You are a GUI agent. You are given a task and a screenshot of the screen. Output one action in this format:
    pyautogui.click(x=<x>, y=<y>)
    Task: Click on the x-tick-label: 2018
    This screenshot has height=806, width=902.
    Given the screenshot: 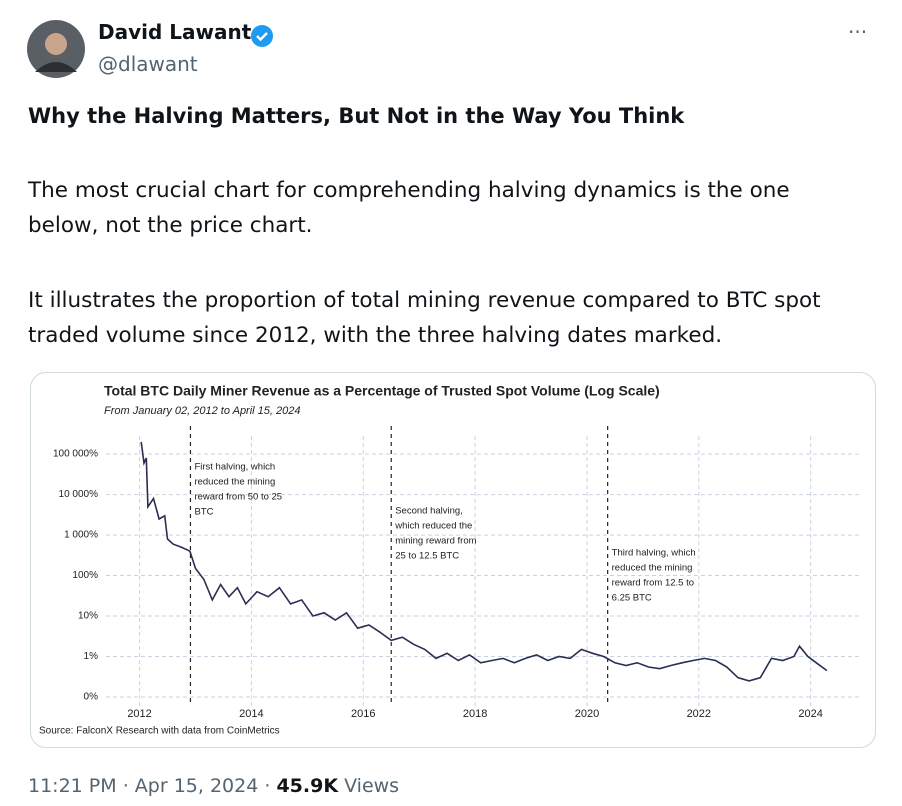 What is the action you would take?
    pyautogui.click(x=475, y=714)
    